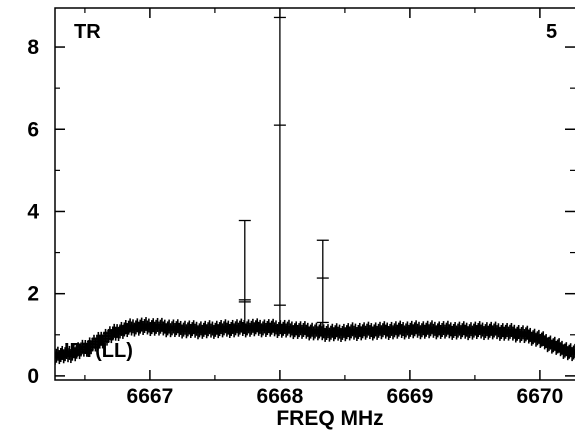 This screenshot has height=431, width=575. What do you see at coordinates (33, 376) in the screenshot?
I see `y-tick-label: 0` at bounding box center [33, 376].